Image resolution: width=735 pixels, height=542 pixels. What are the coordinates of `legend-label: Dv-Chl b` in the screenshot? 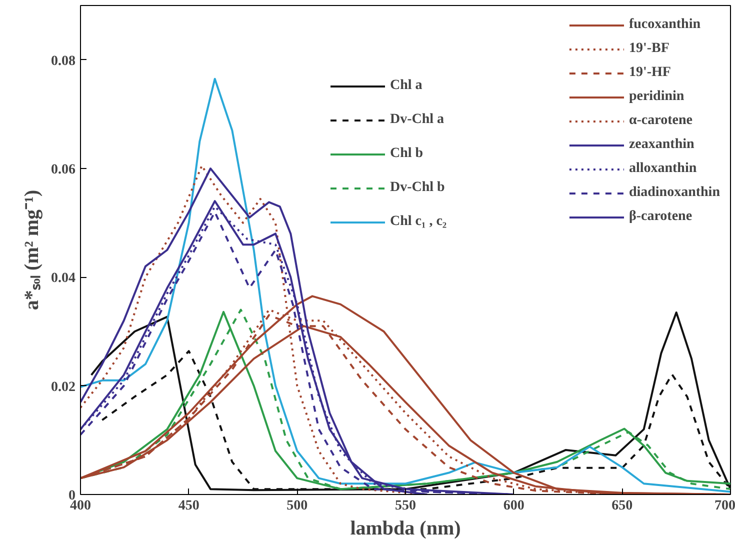 It's located at (417, 188).